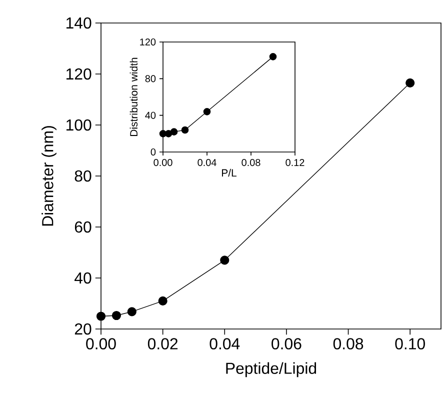 This screenshot has height=408, width=443. I want to click on x-tick-label: 0.10, so click(410, 344).